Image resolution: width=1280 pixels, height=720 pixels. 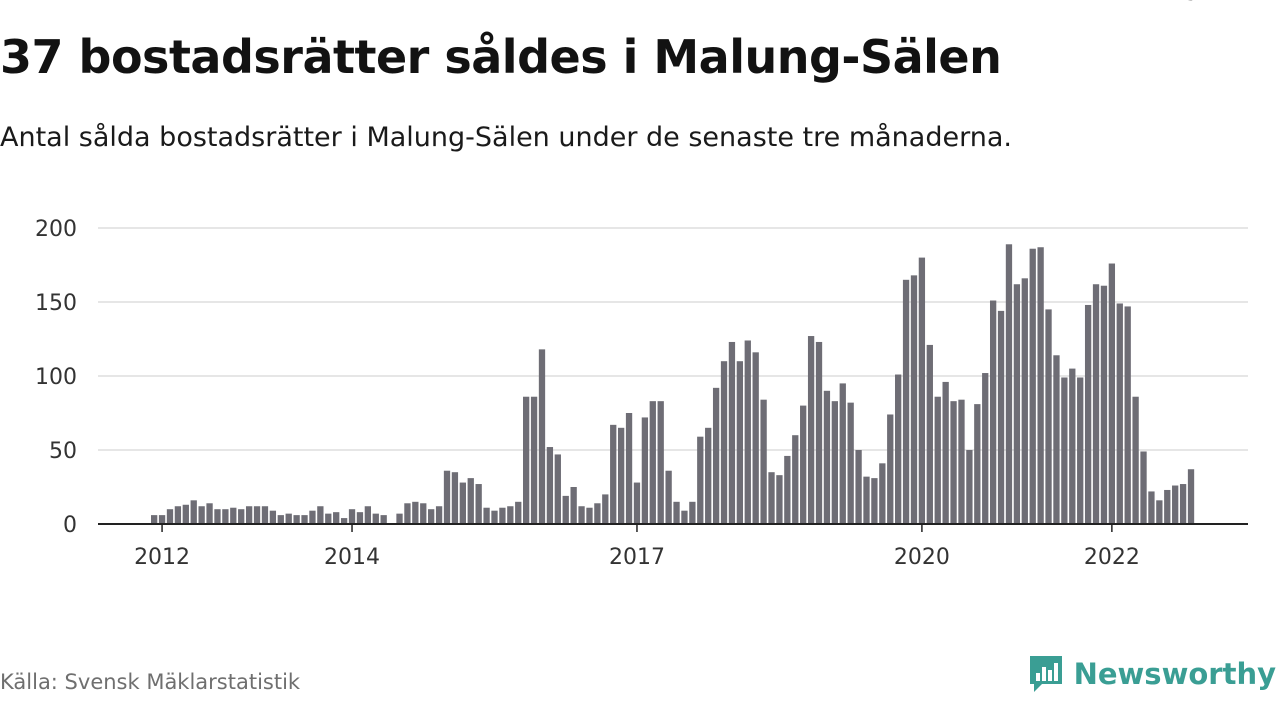 What do you see at coordinates (637, 557) in the screenshot?
I see `x-tick-label: 2017` at bounding box center [637, 557].